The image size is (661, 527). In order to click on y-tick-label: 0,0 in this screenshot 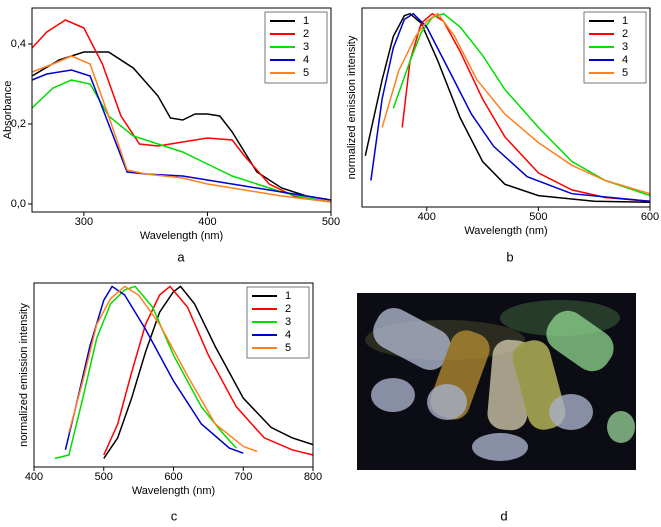, I will do `click(18, 204)`.